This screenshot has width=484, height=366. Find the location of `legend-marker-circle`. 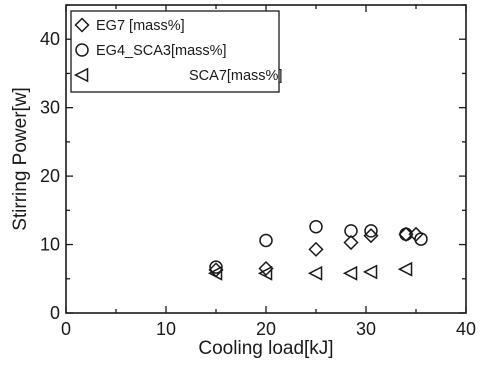

legend-marker-circle is located at coordinates (82, 50).